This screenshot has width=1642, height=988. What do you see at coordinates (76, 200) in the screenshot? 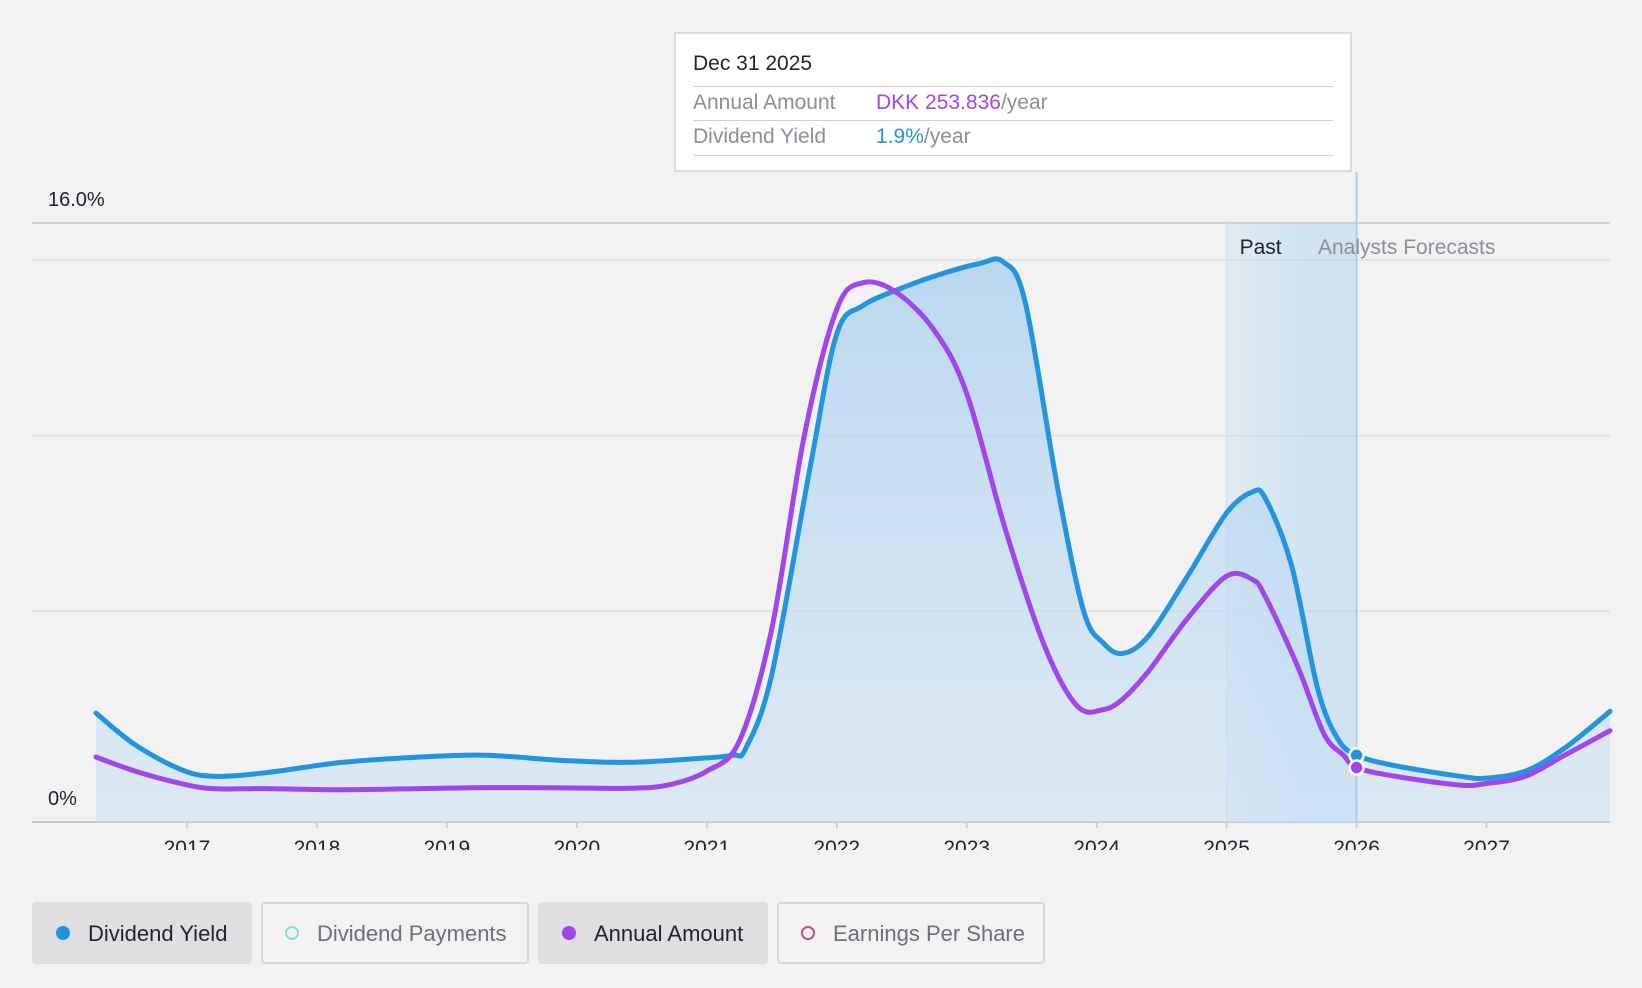
I see `y-axis-top-label: 16.0%` at bounding box center [76, 200].